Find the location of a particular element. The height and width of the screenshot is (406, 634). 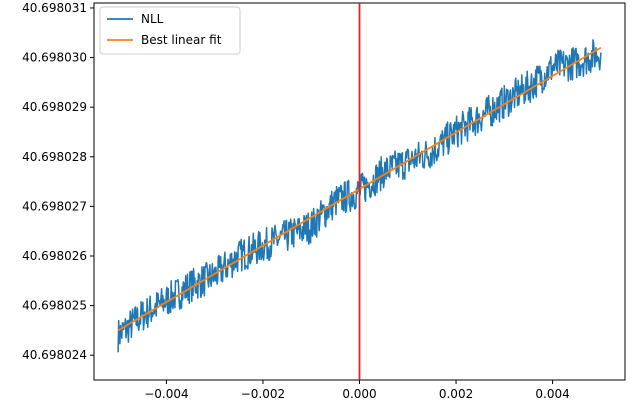

y-tick-label: 40.698029 is located at coordinates (54, 107).